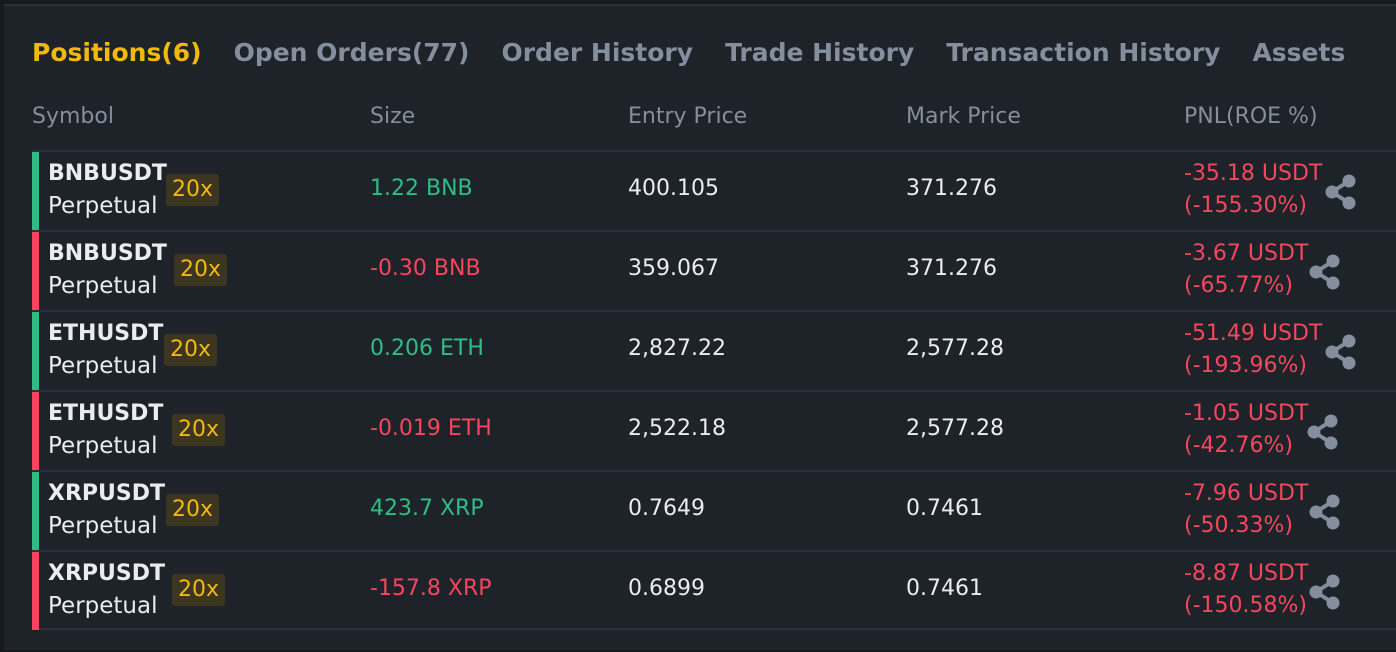 This screenshot has height=652, width=1396. I want to click on column-header-entry-price: Entry Price, so click(688, 116).